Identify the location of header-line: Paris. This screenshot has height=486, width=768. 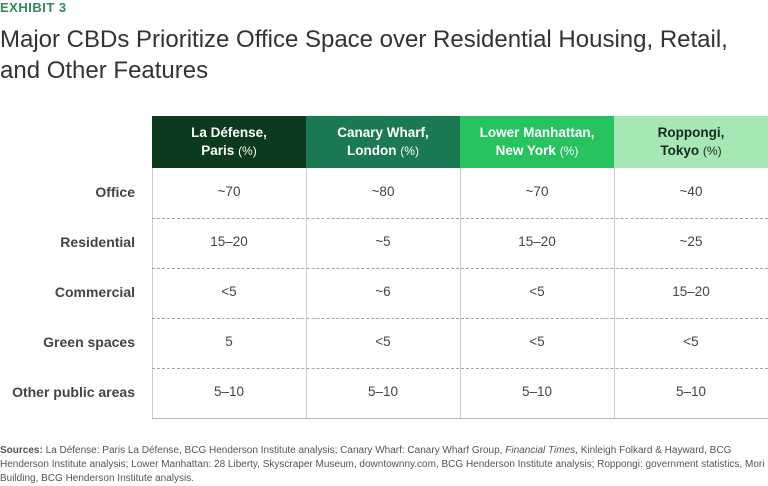
(218, 150).